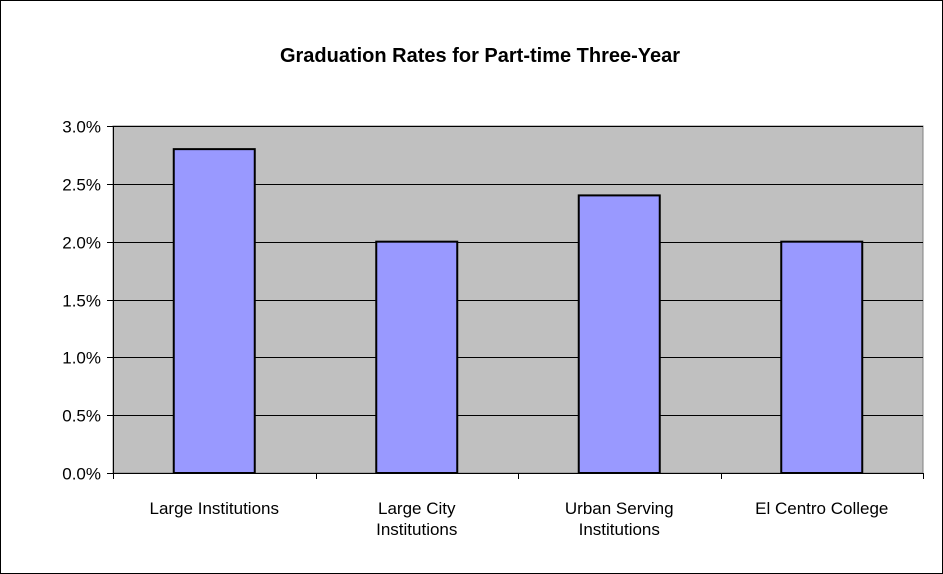  I want to click on x-tick-label: Large City Institutions, so click(416, 519).